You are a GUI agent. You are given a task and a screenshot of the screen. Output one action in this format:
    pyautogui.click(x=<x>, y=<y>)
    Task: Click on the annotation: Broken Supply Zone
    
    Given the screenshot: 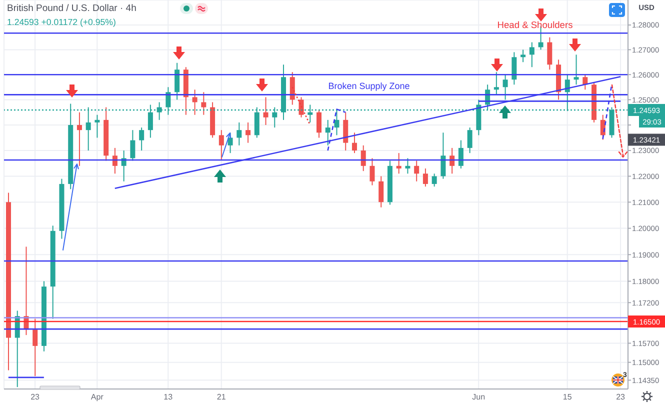 What is the action you would take?
    pyautogui.click(x=369, y=86)
    